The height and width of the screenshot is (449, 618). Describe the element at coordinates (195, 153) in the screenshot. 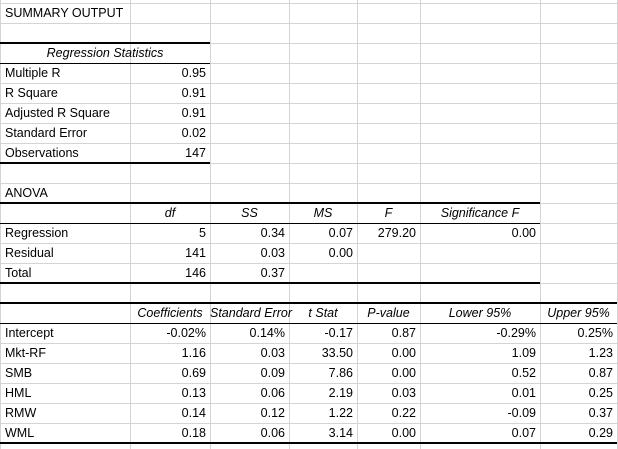

I see `reg-stat-value: 147` at that location.